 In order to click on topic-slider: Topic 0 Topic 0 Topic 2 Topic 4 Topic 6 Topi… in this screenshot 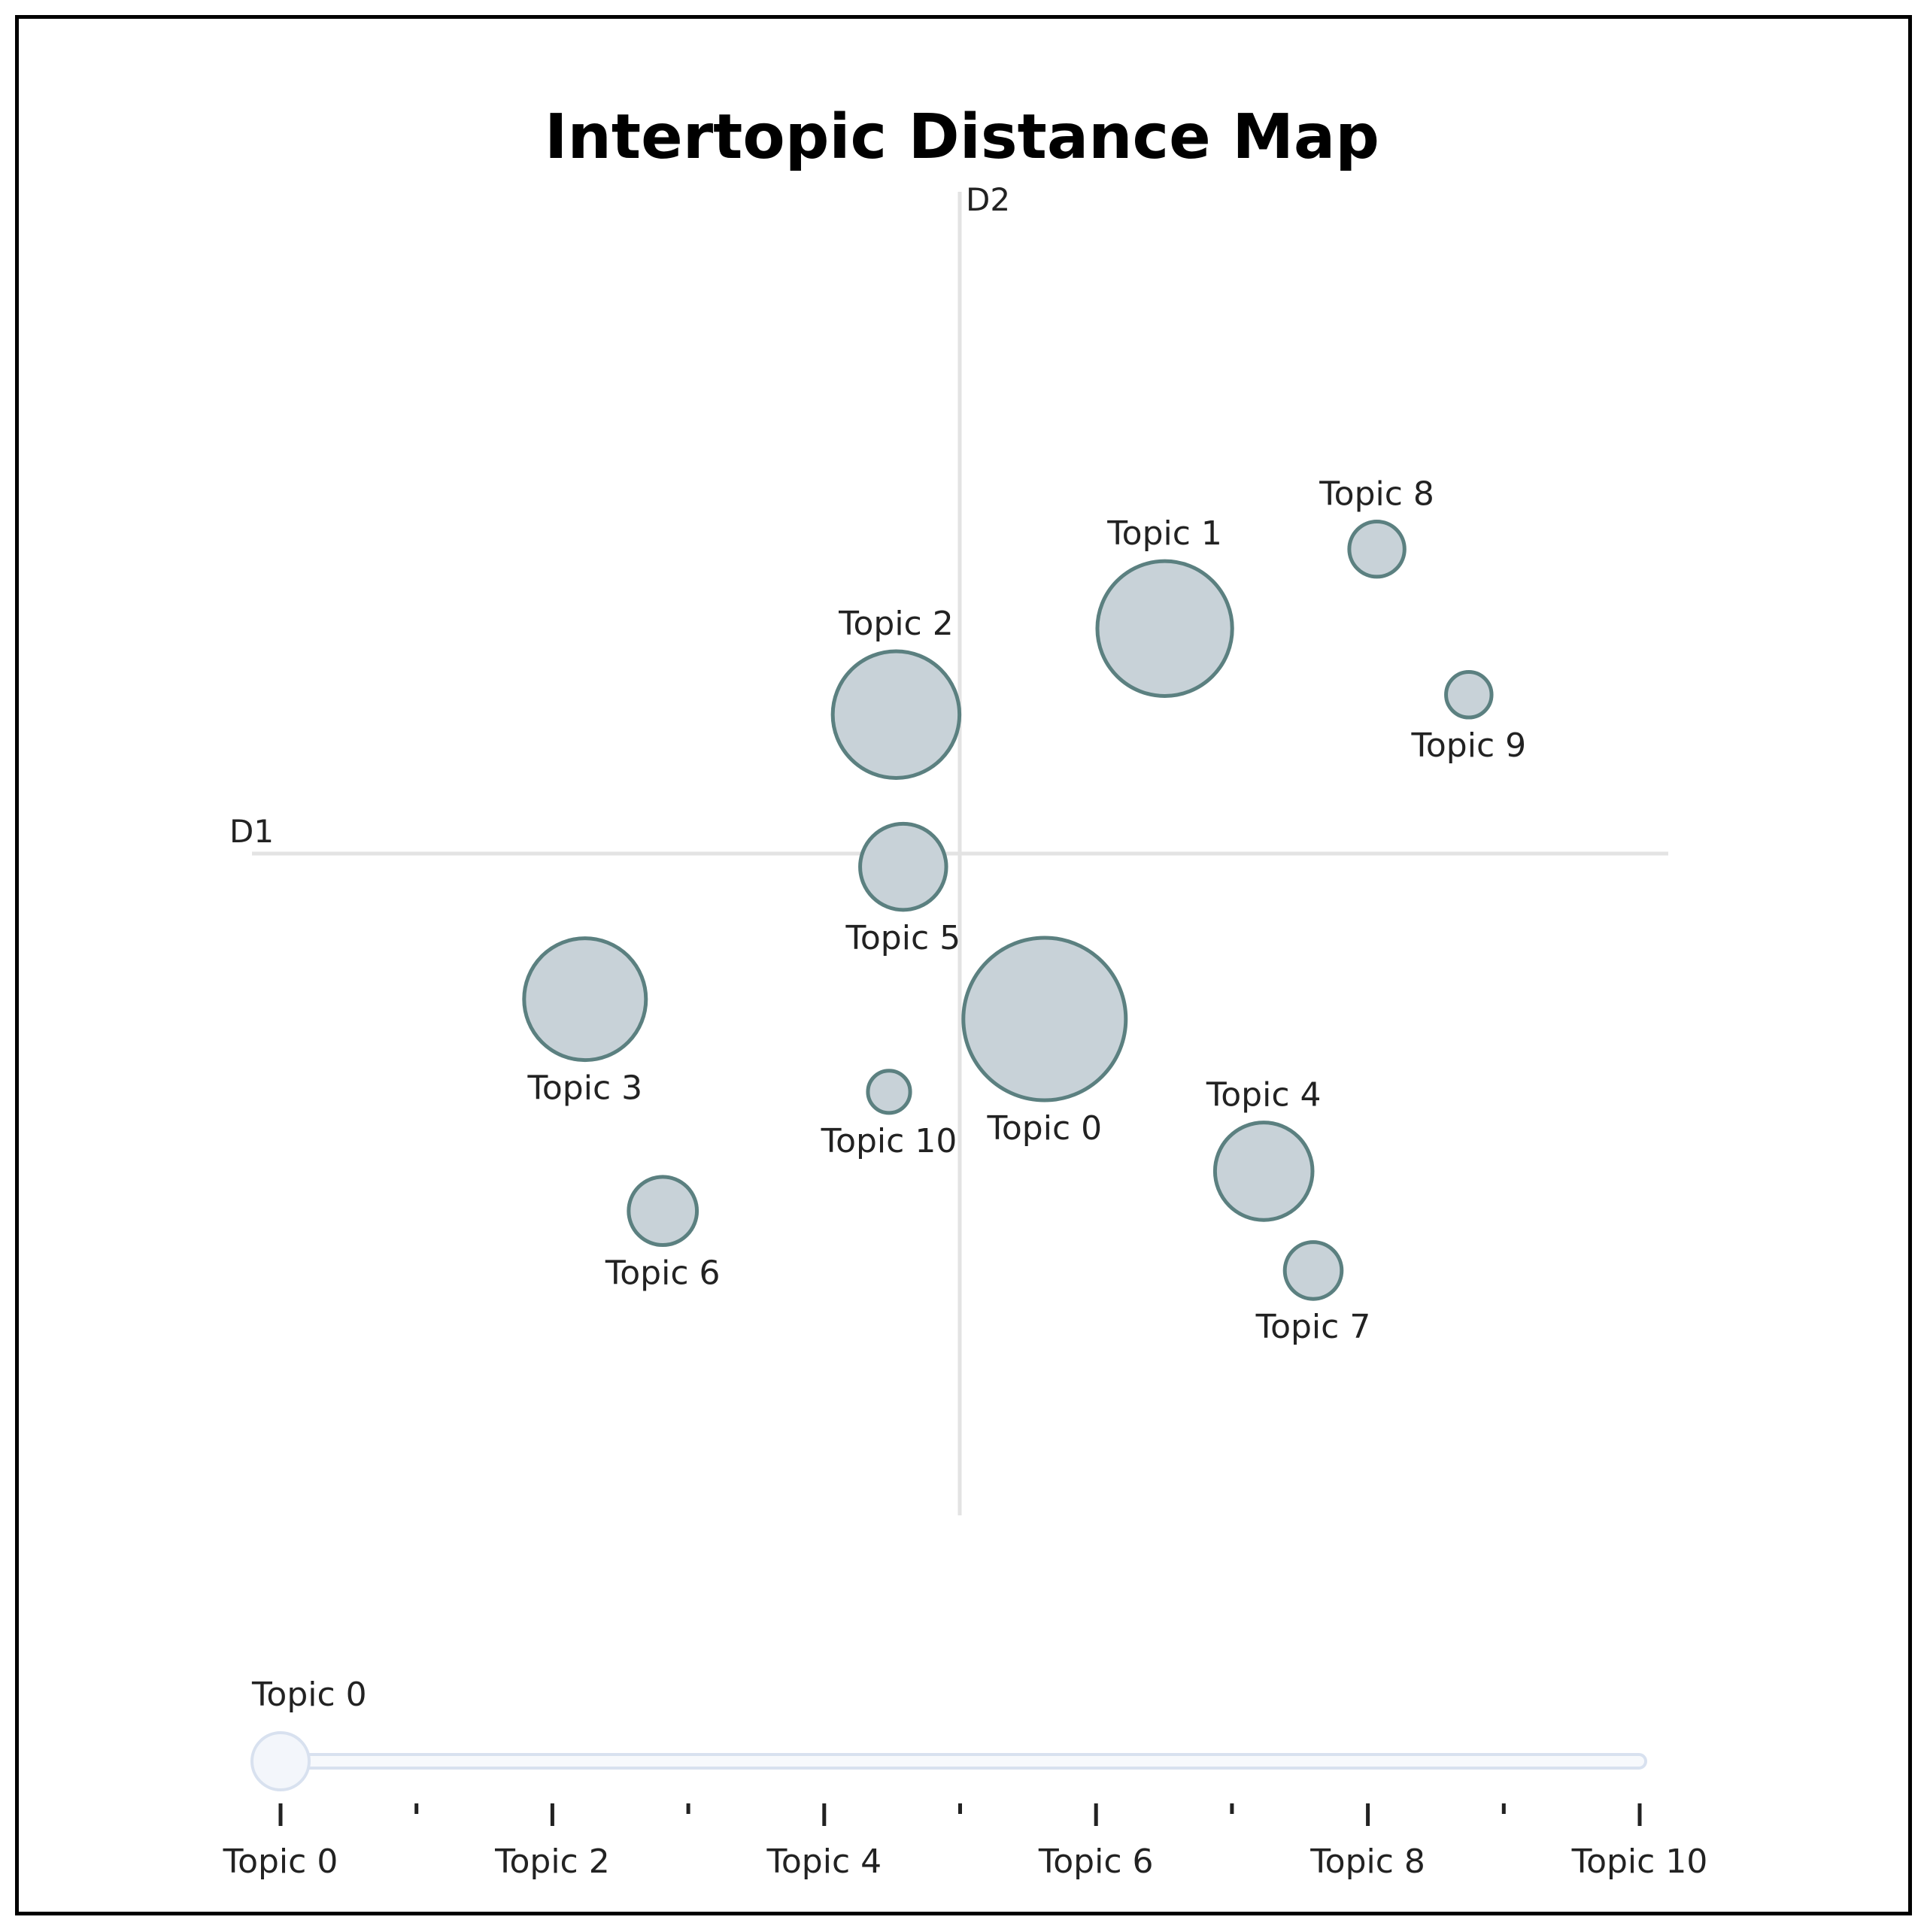, I will do `click(965, 1778)`.